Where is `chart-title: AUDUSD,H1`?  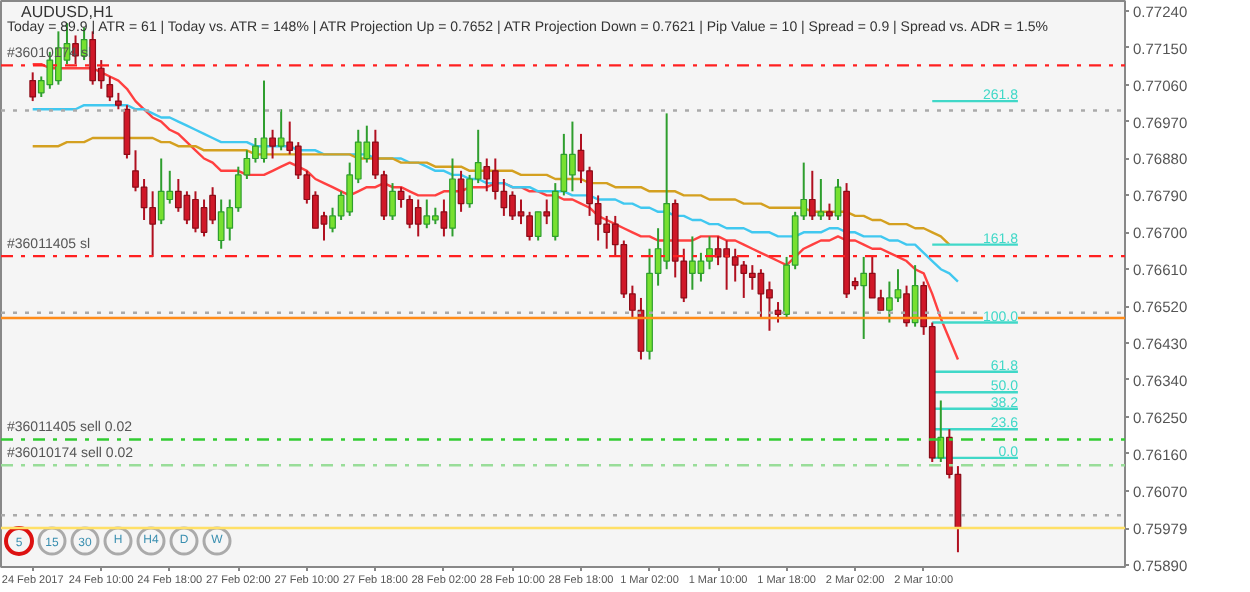 chart-title: AUDUSD,H1 is located at coordinates (68, 12).